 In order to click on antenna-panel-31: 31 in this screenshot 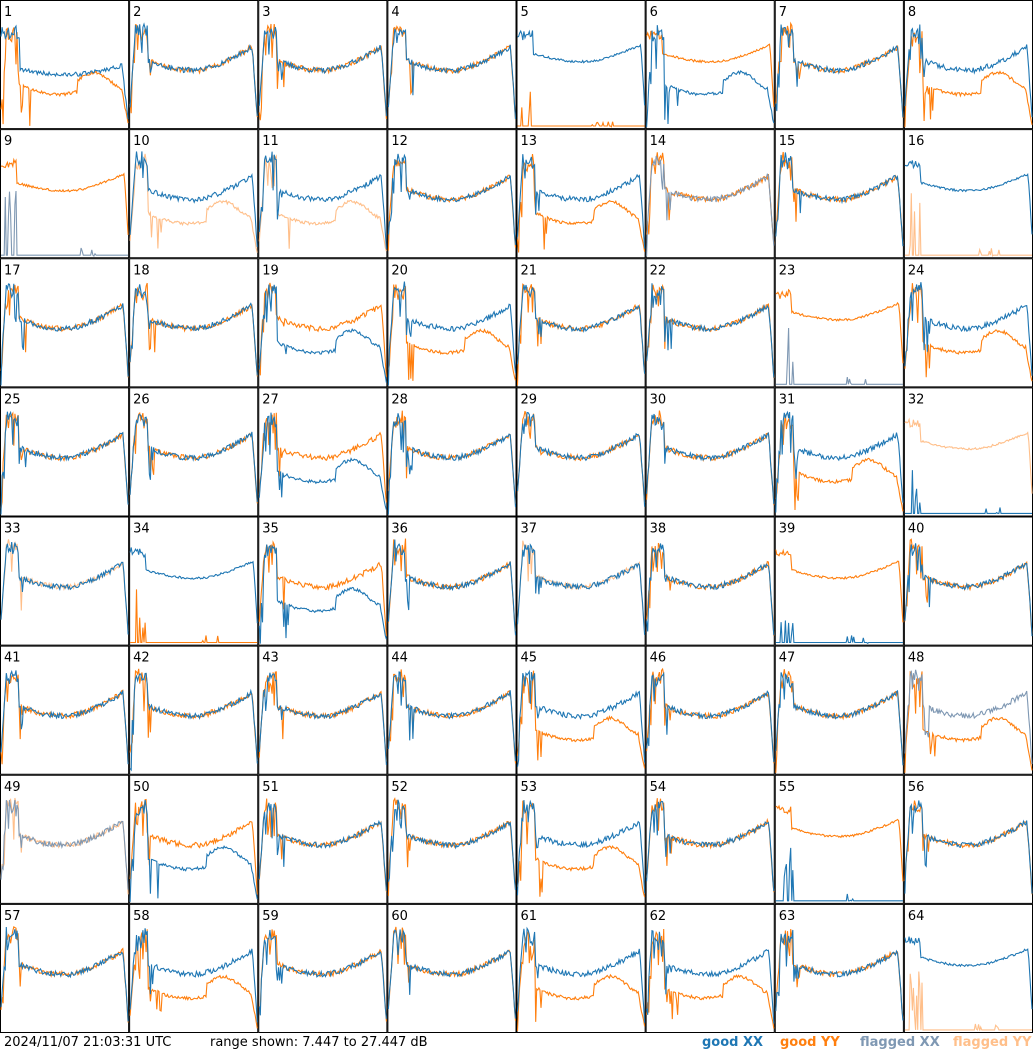, I will do `click(839, 452)`.